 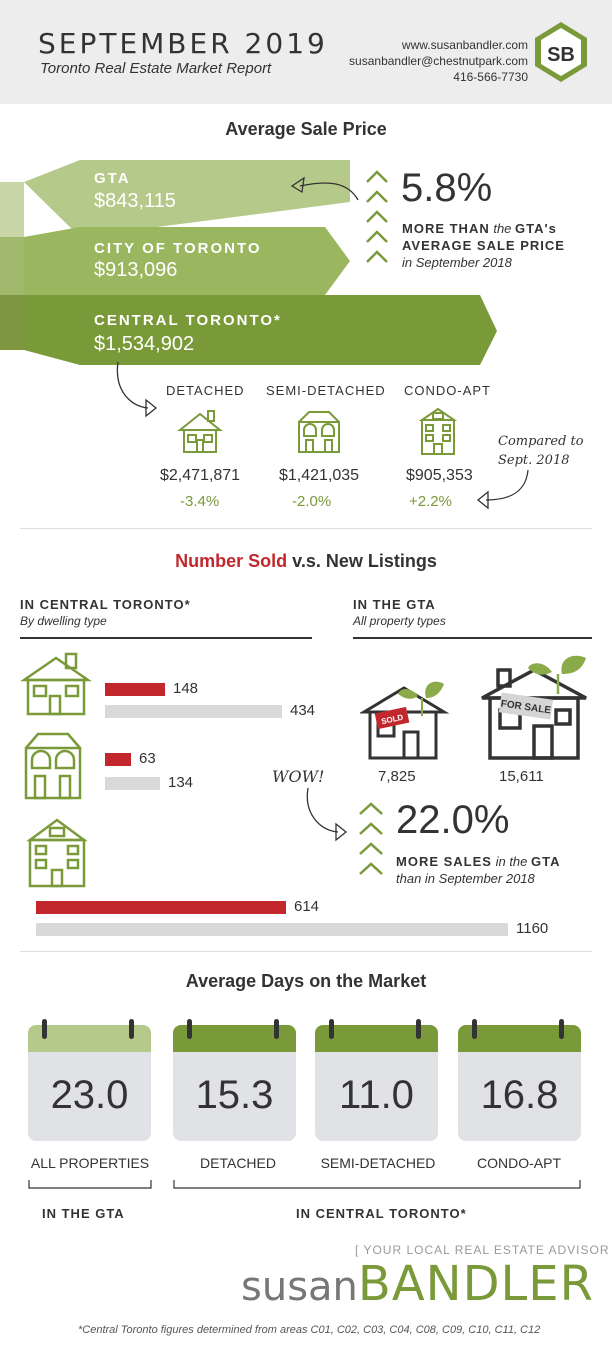 What do you see at coordinates (464, 45) in the screenshot?
I see `website-link: www.susanbandler.com` at bounding box center [464, 45].